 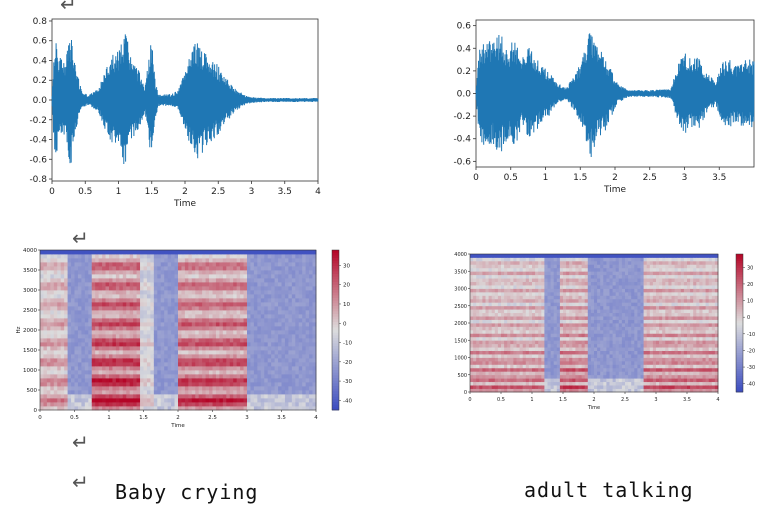 I want to click on x-tick-label: 0.5, so click(x=511, y=178).